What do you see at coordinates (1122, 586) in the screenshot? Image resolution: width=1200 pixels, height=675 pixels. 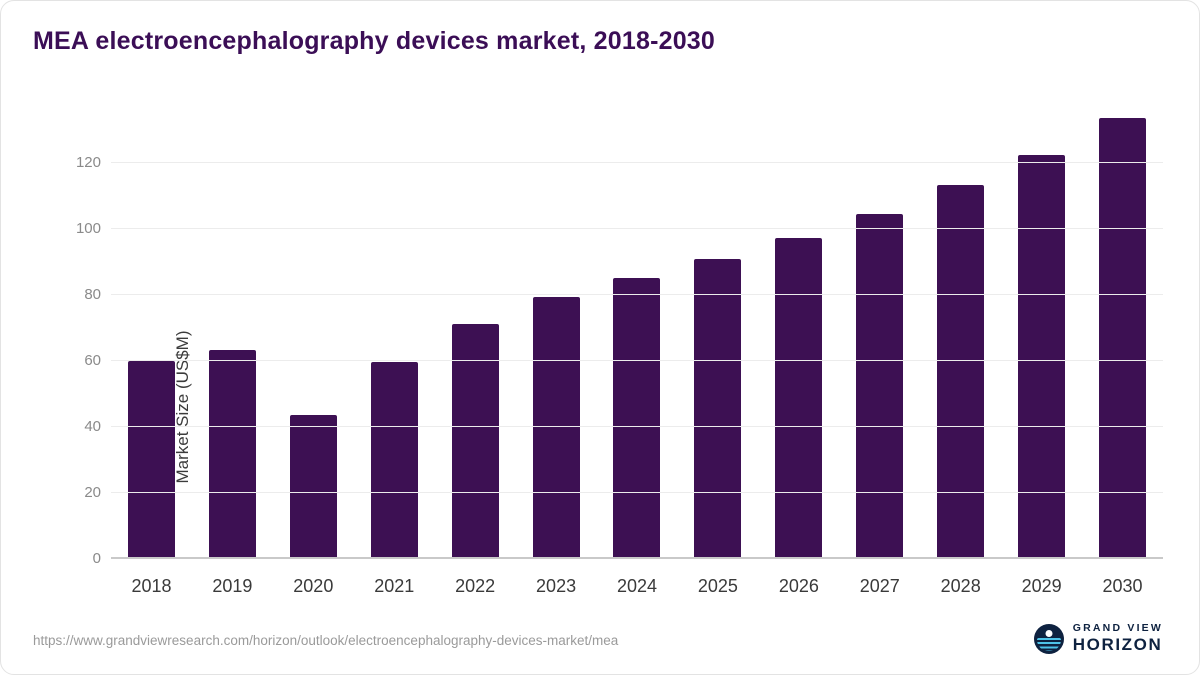 I see `x-tick-label: 2030` at bounding box center [1122, 586].